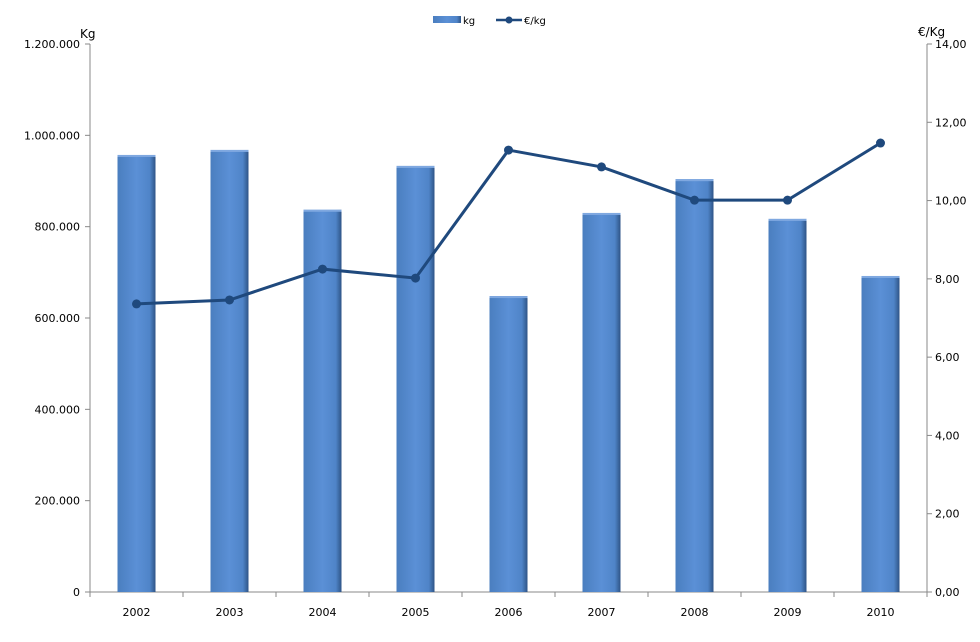 The height and width of the screenshot is (642, 980). What do you see at coordinates (489, 21) in the screenshot?
I see `legend: kg €/kg` at bounding box center [489, 21].